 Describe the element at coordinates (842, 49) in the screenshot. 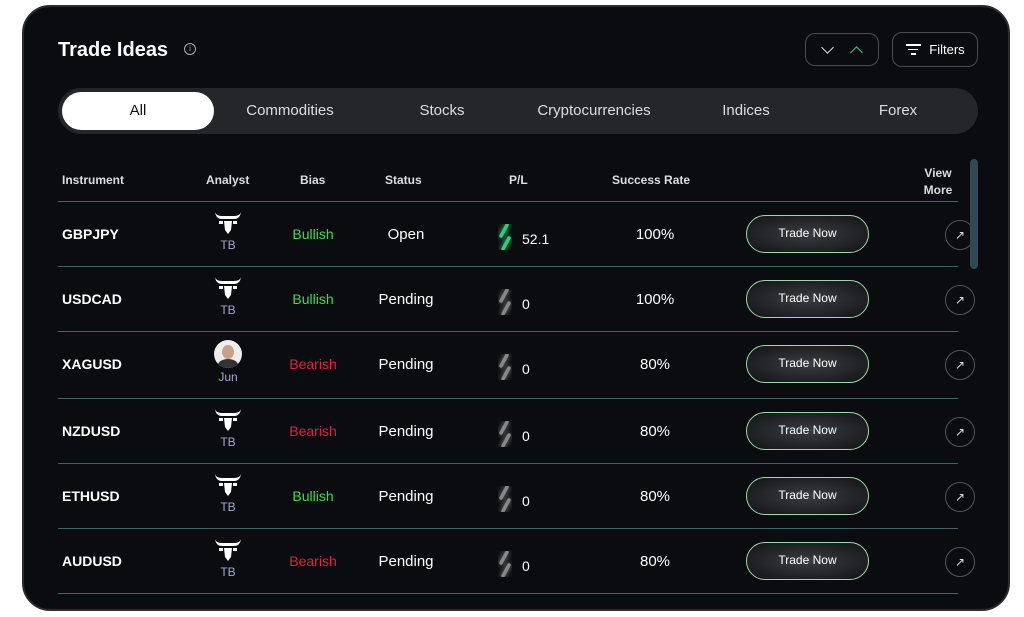

I see `sort-toggle-button` at that location.